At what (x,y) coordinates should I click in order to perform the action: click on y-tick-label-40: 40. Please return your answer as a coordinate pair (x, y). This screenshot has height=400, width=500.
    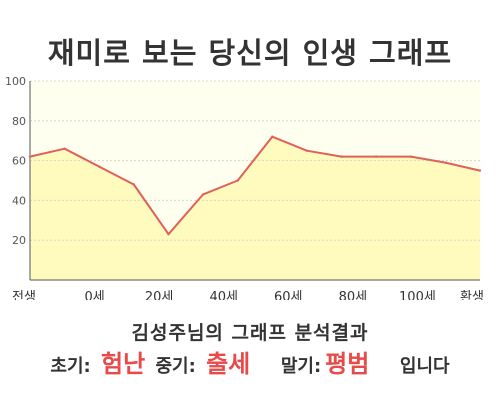
    Looking at the image, I should click on (19, 200).